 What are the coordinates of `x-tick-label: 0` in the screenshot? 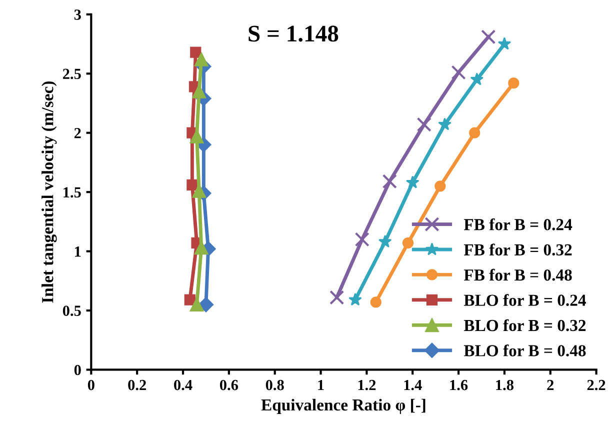 It's located at (91, 385).